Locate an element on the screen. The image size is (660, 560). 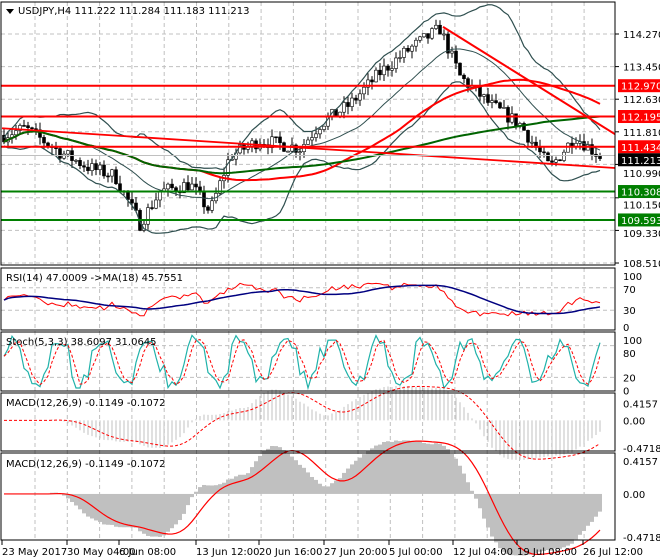
price-axis-label: 111.810 is located at coordinates (641, 133).